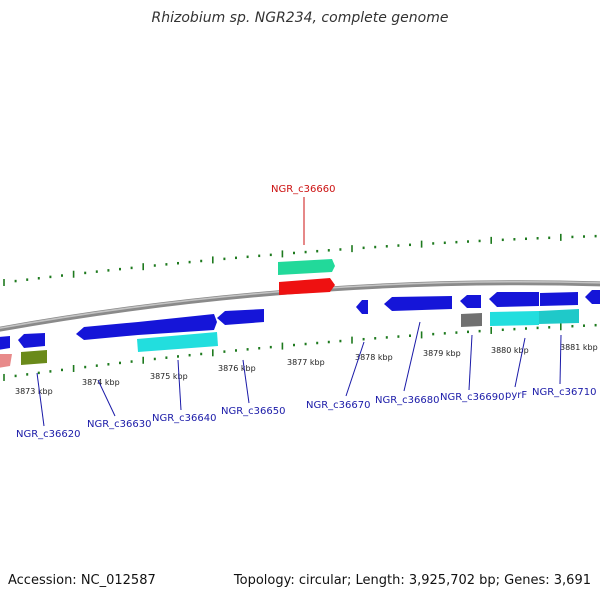 The width and height of the screenshot is (600, 600). What do you see at coordinates (338, 405) in the screenshot?
I see `gene-label: NGR_c36670` at bounding box center [338, 405].